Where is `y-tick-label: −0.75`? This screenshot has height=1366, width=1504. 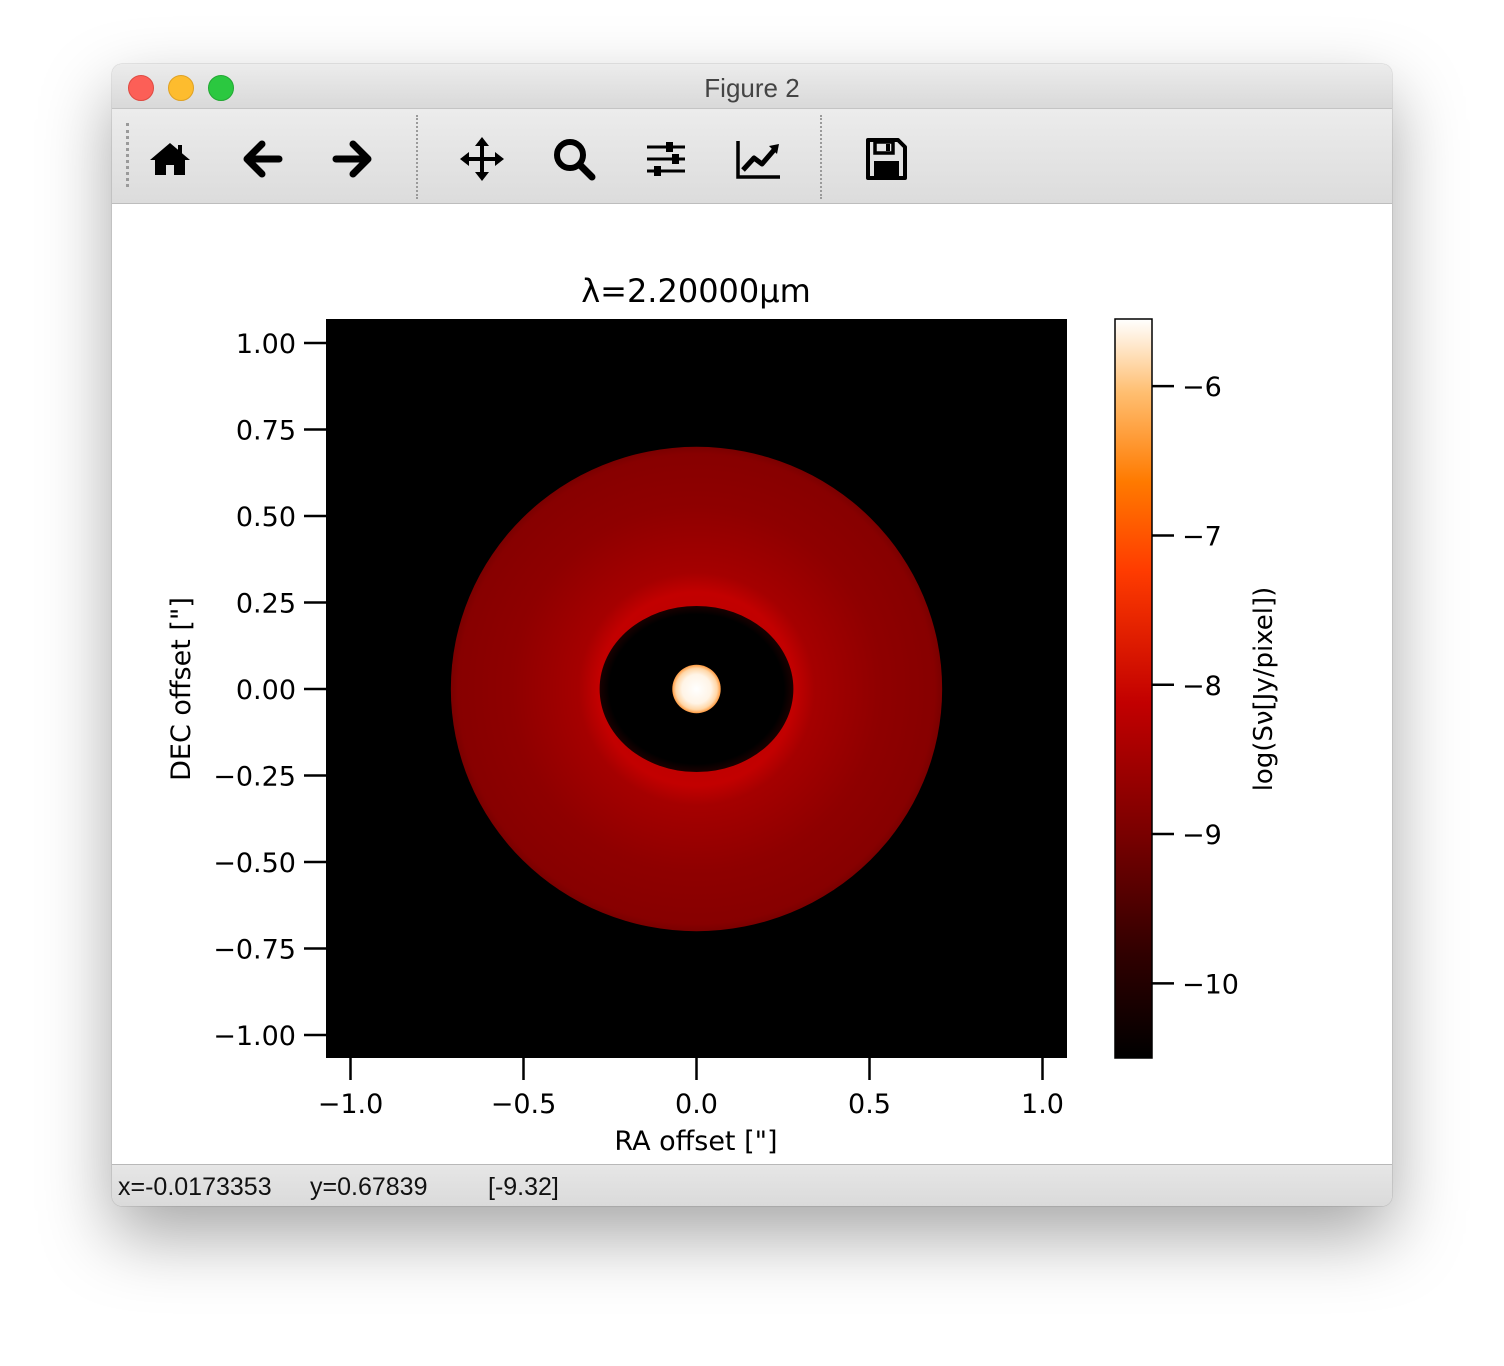
y-tick-label: −0.75 is located at coordinates (254, 950).